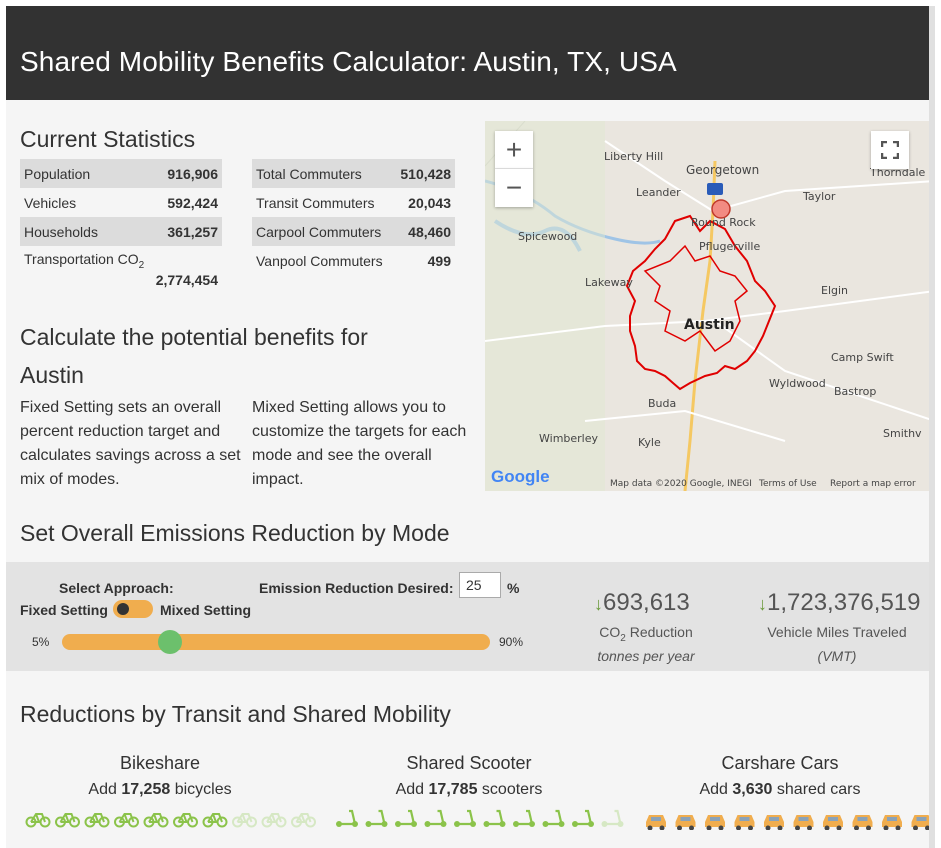 Image resolution: width=941 pixels, height=848 pixels. Describe the element at coordinates (514, 188) in the screenshot. I see `zoom-out-button: −` at that location.